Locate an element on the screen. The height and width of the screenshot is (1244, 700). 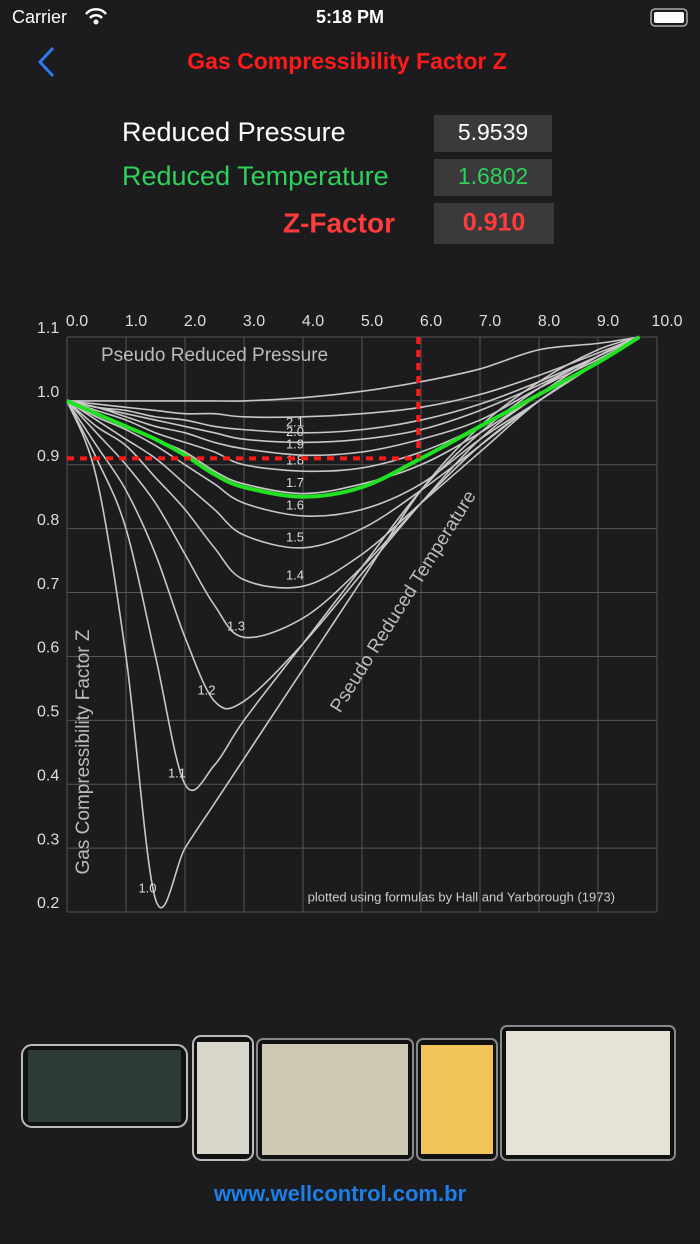
curve-label: 1.4 is located at coordinates (295, 575).